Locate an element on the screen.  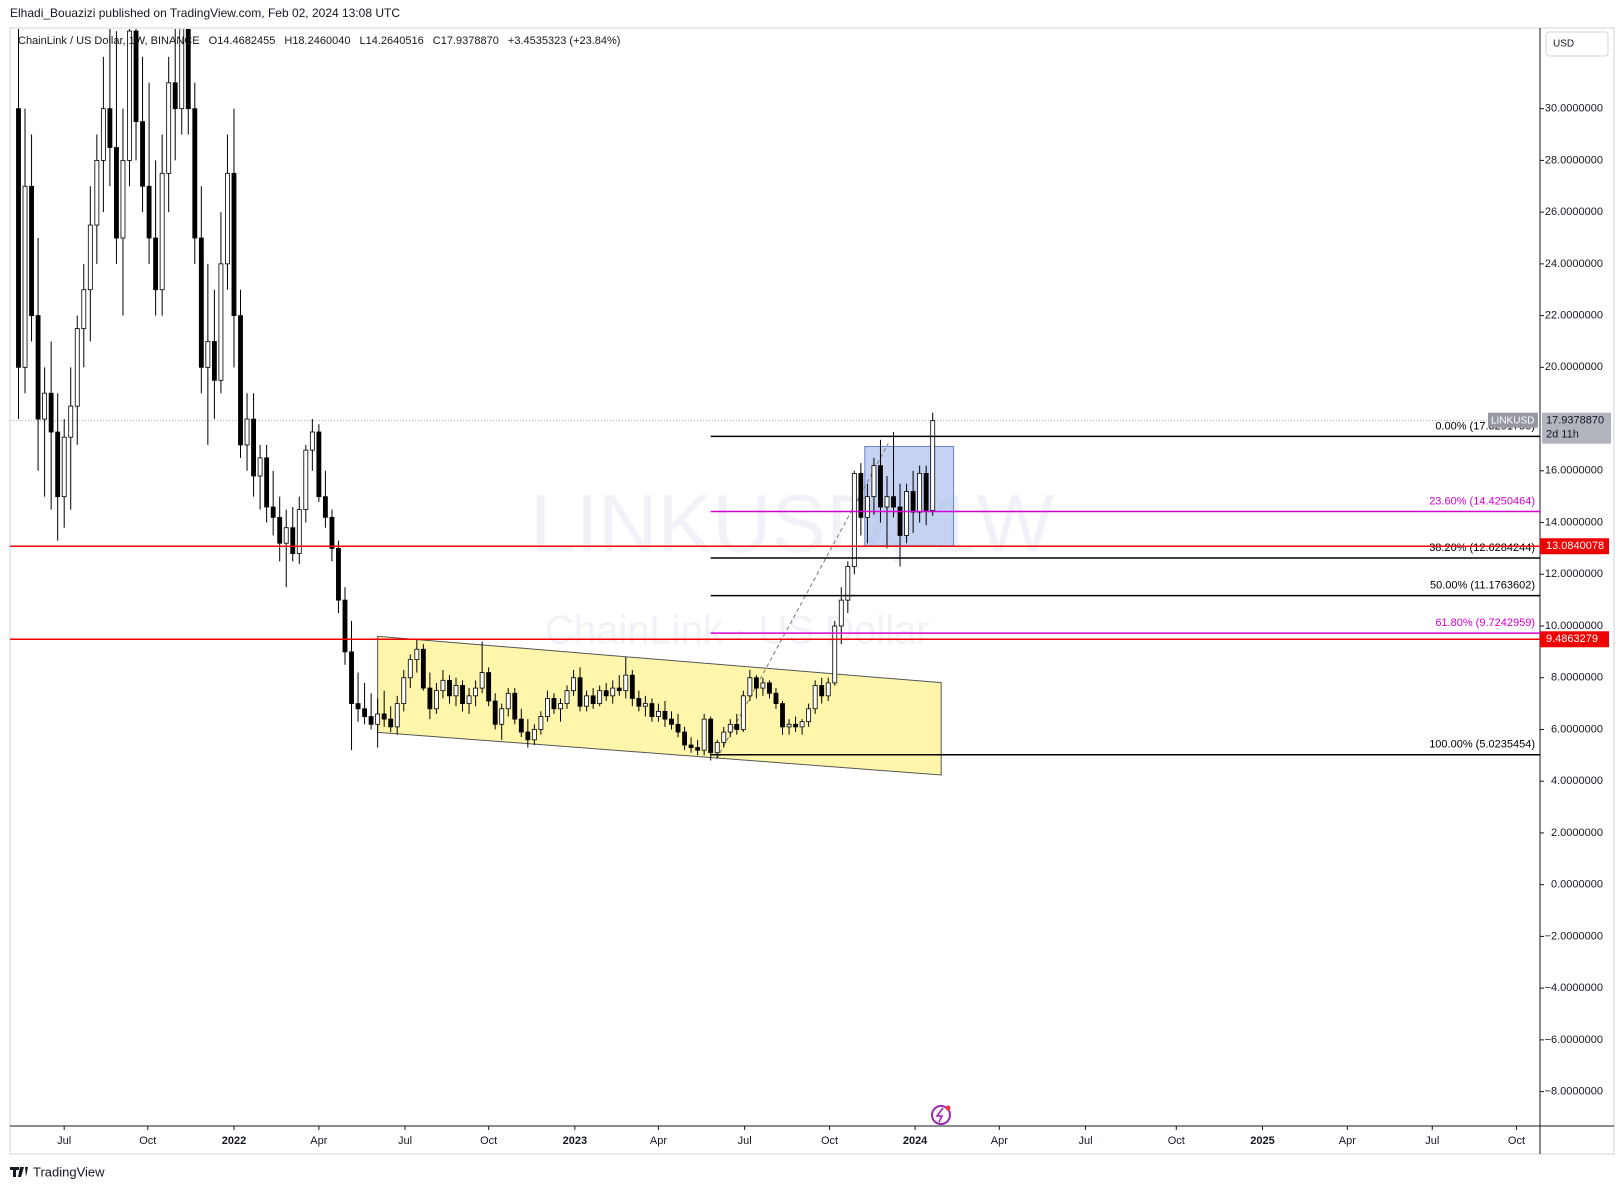
fib-label: 61.80% (9.7242959) is located at coordinates (1485, 623).